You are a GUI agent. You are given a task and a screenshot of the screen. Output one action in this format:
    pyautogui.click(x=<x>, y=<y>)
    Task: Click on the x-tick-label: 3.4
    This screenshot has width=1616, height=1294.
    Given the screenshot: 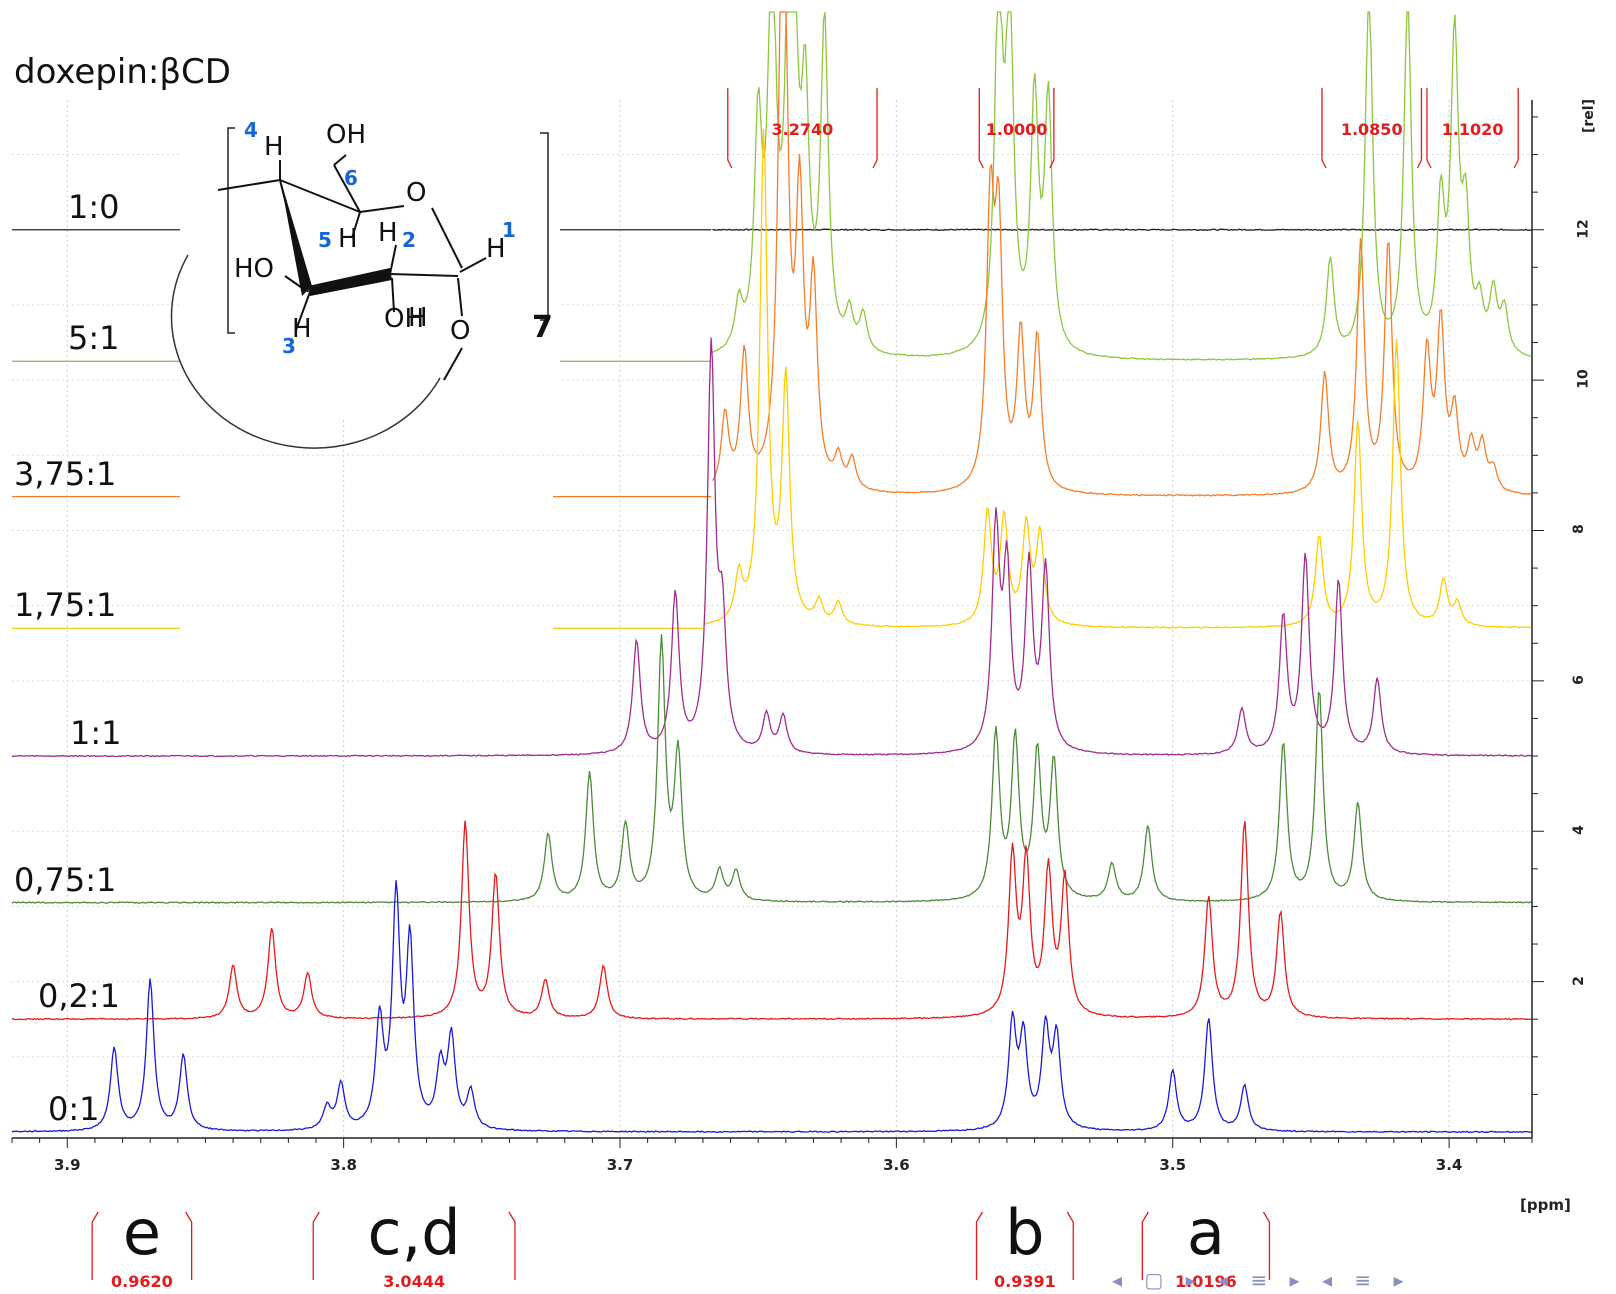 What is the action you would take?
    pyautogui.click(x=1449, y=1165)
    